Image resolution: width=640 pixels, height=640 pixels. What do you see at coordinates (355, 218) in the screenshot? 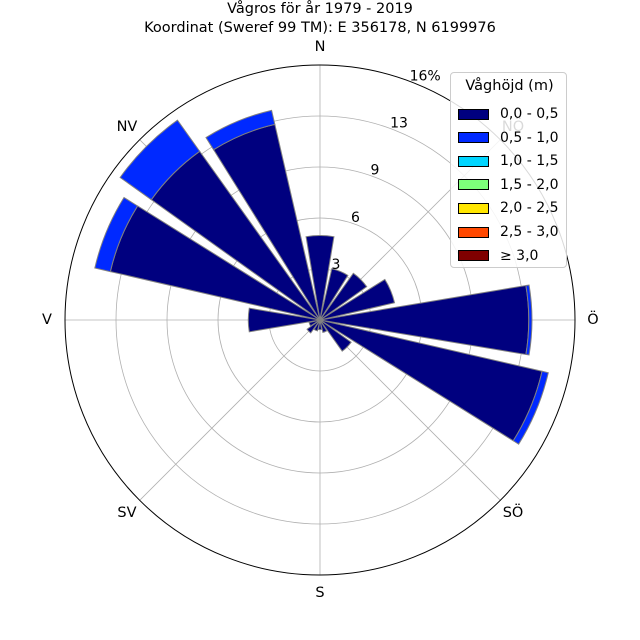
I see `radial-tick-label: 6` at bounding box center [355, 218].